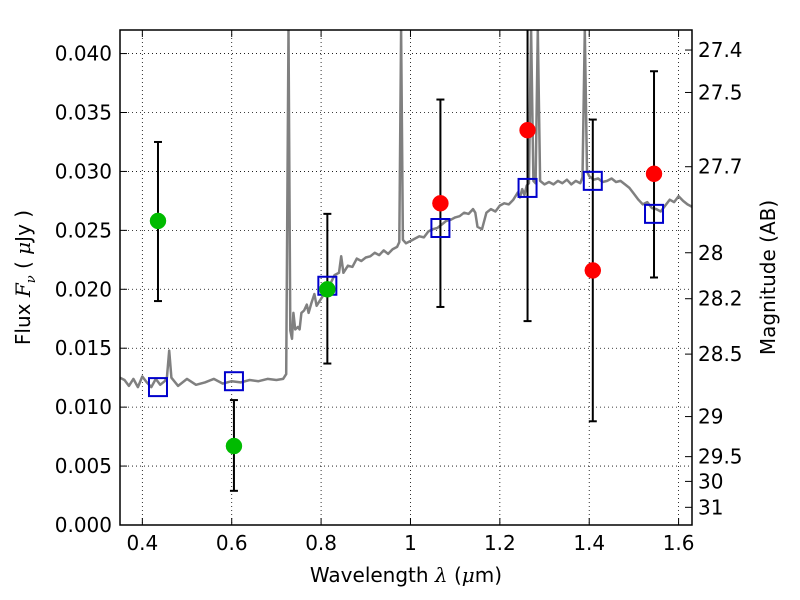 This screenshot has height=600, width=800. I want to click on y-tick-label: 0.025, so click(83, 230).